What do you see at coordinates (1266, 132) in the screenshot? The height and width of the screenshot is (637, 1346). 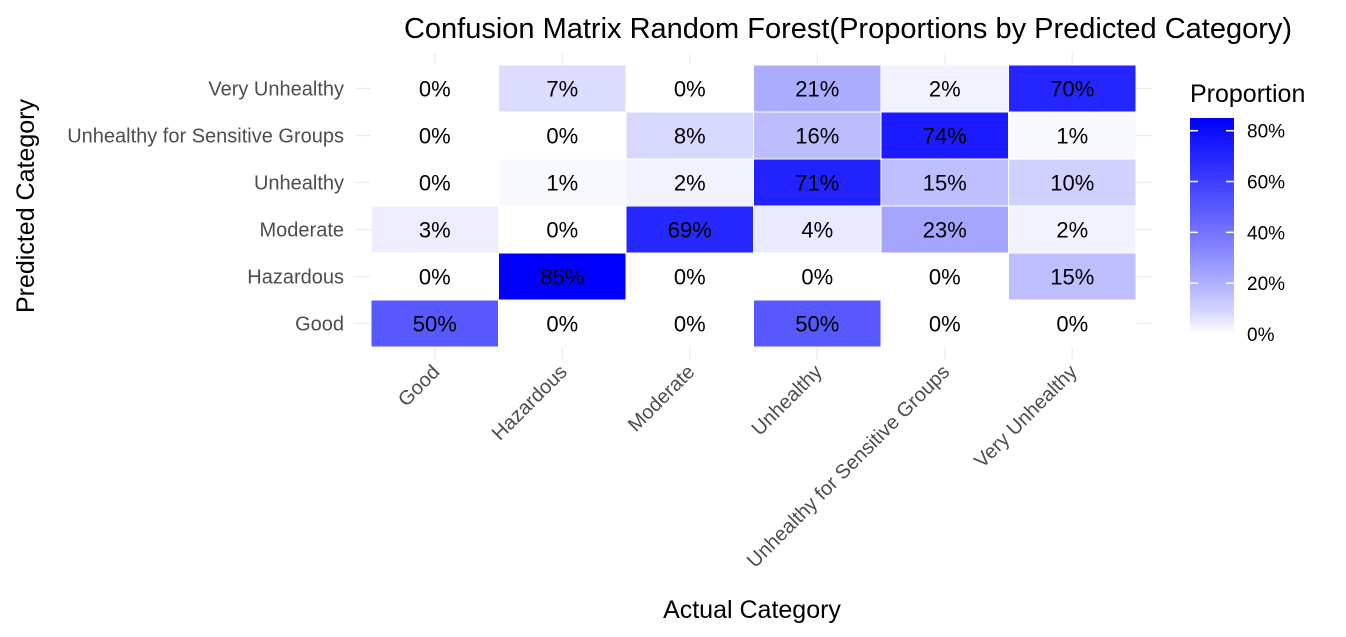 I see `legend-tick-label: 80%` at bounding box center [1266, 132].